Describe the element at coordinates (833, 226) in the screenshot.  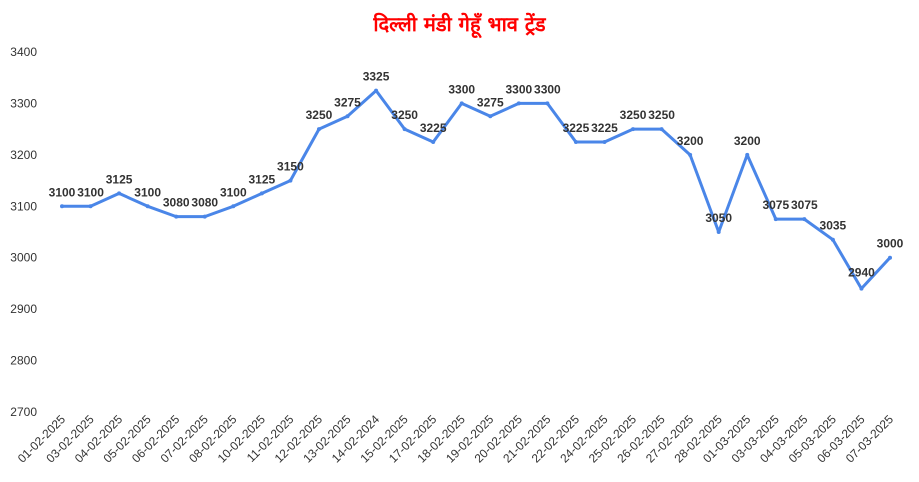
I see `data-label: 3035` at that location.